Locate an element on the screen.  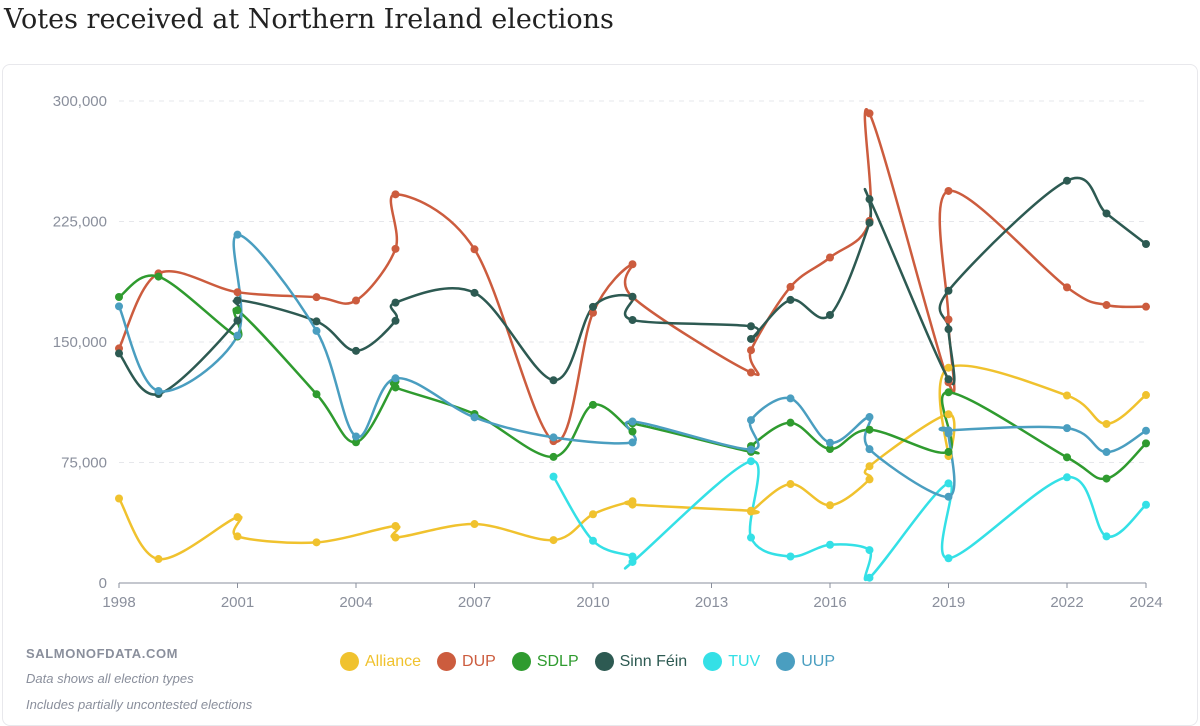
legend-item-tuv: TUV is located at coordinates (731, 661).